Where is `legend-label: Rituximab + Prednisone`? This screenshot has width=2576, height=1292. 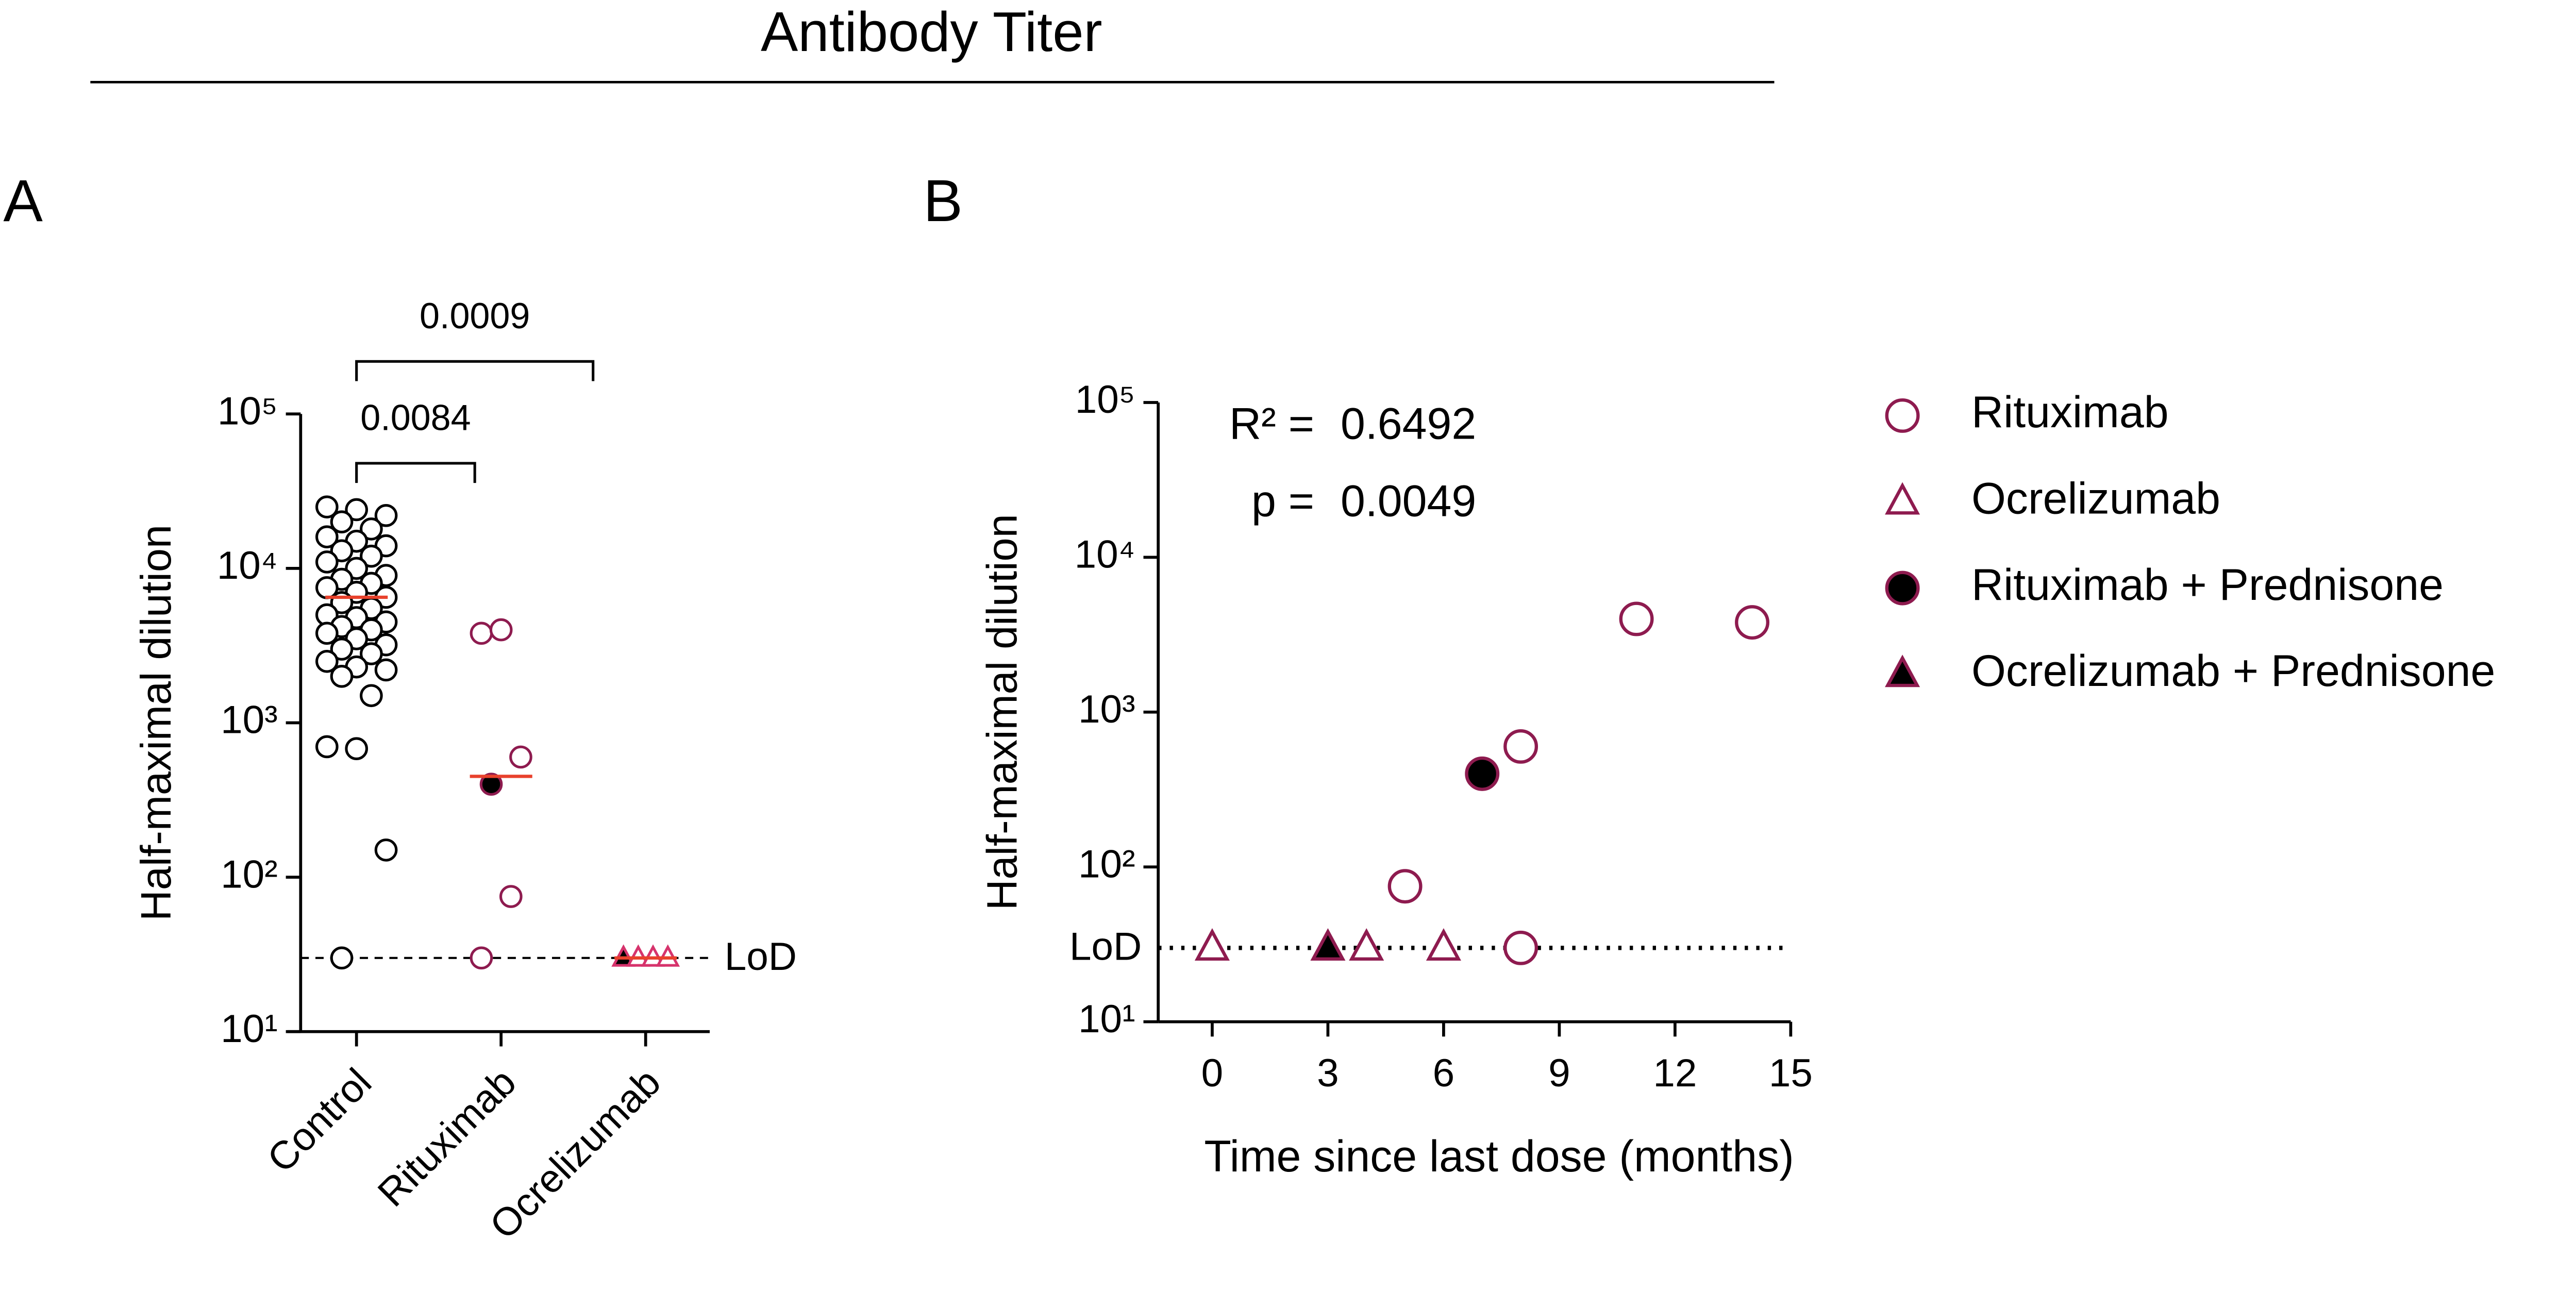 legend-label: Rituximab + Prednisone is located at coordinates (2207, 585).